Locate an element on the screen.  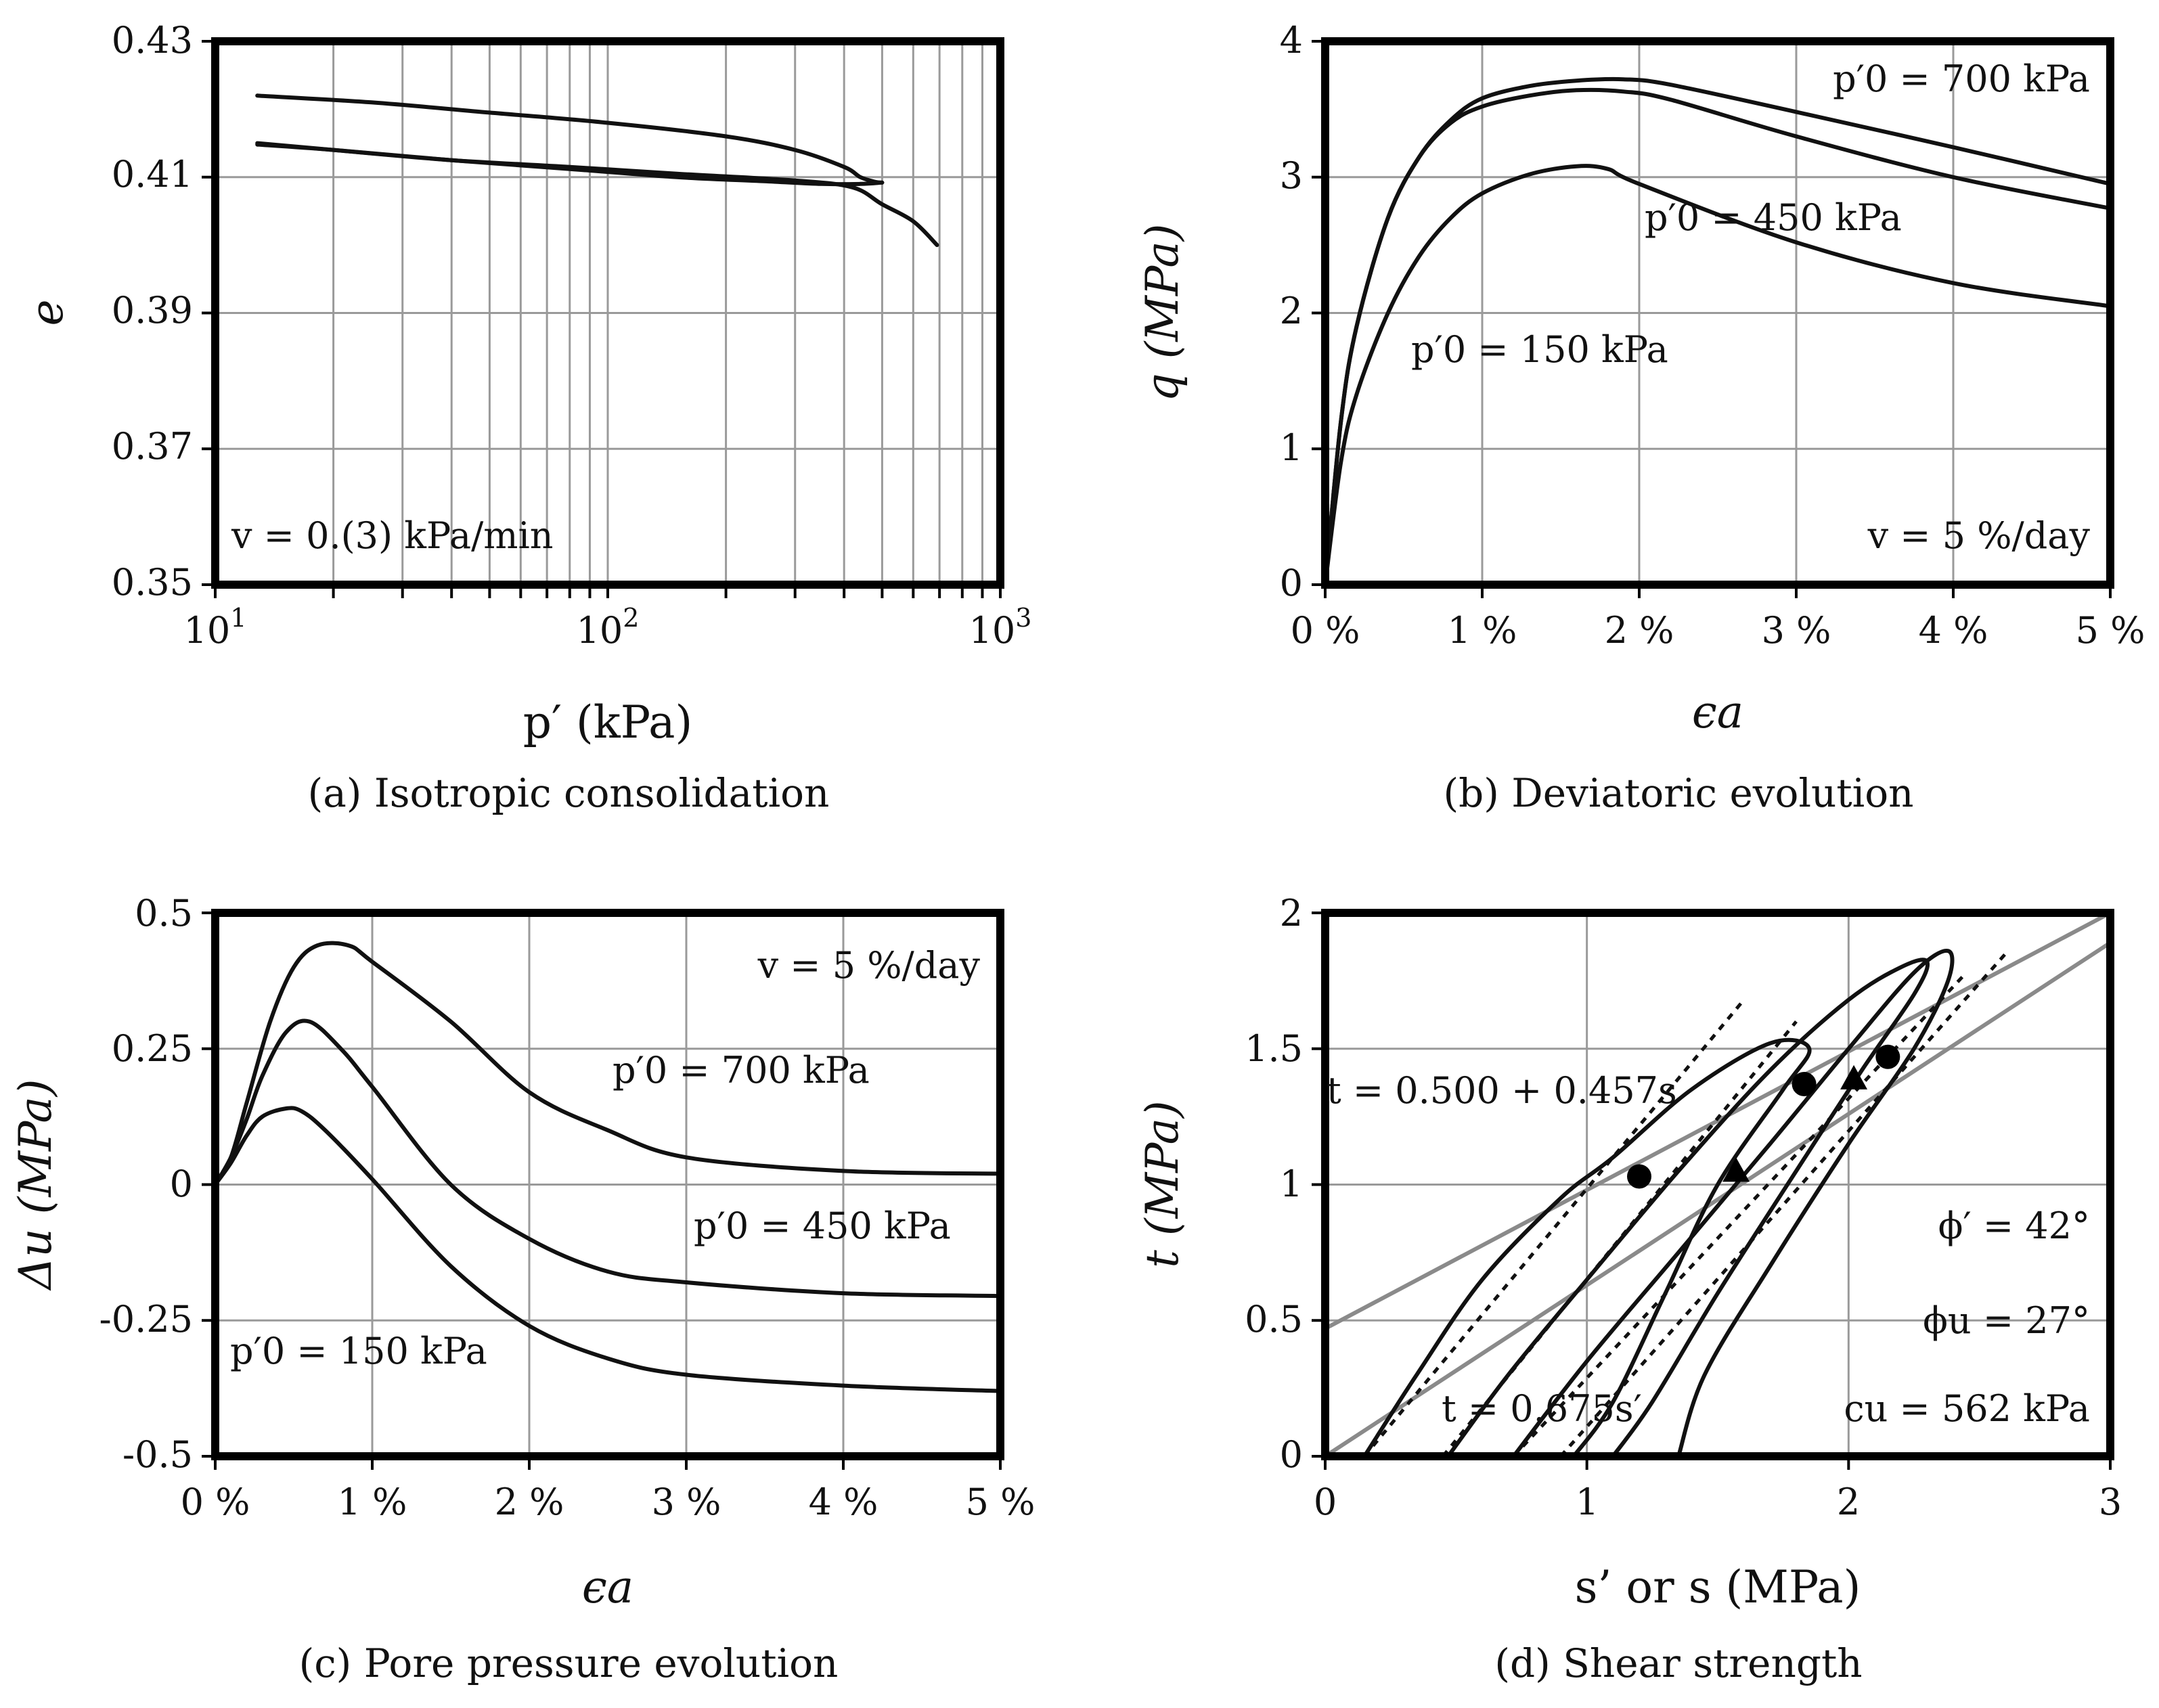
a-ytick-4: 0.43 is located at coordinates (152, 40).